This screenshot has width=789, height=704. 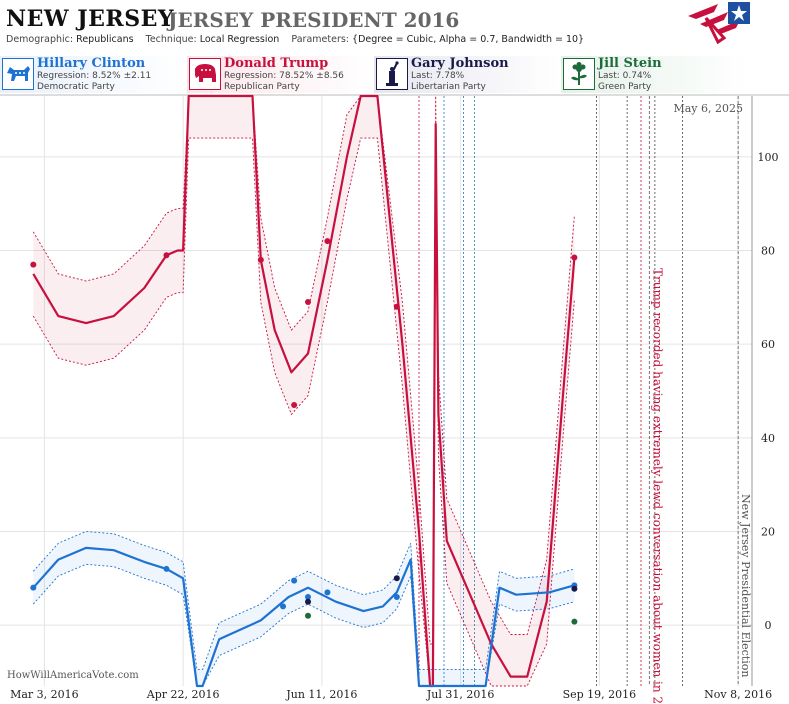 I want to click on demographic-label: Demographic:, so click(x=40, y=39).